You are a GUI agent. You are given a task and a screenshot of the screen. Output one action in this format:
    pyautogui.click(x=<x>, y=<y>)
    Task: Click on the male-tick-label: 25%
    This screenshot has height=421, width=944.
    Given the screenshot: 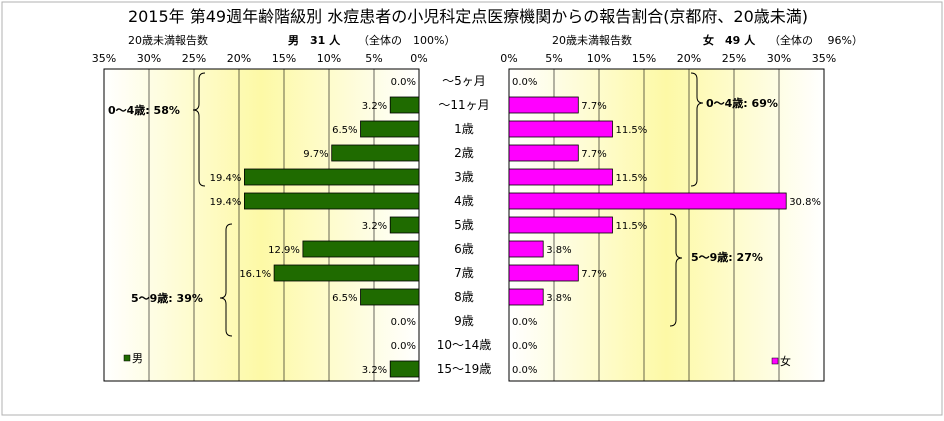 What is the action you would take?
    pyautogui.click(x=194, y=58)
    